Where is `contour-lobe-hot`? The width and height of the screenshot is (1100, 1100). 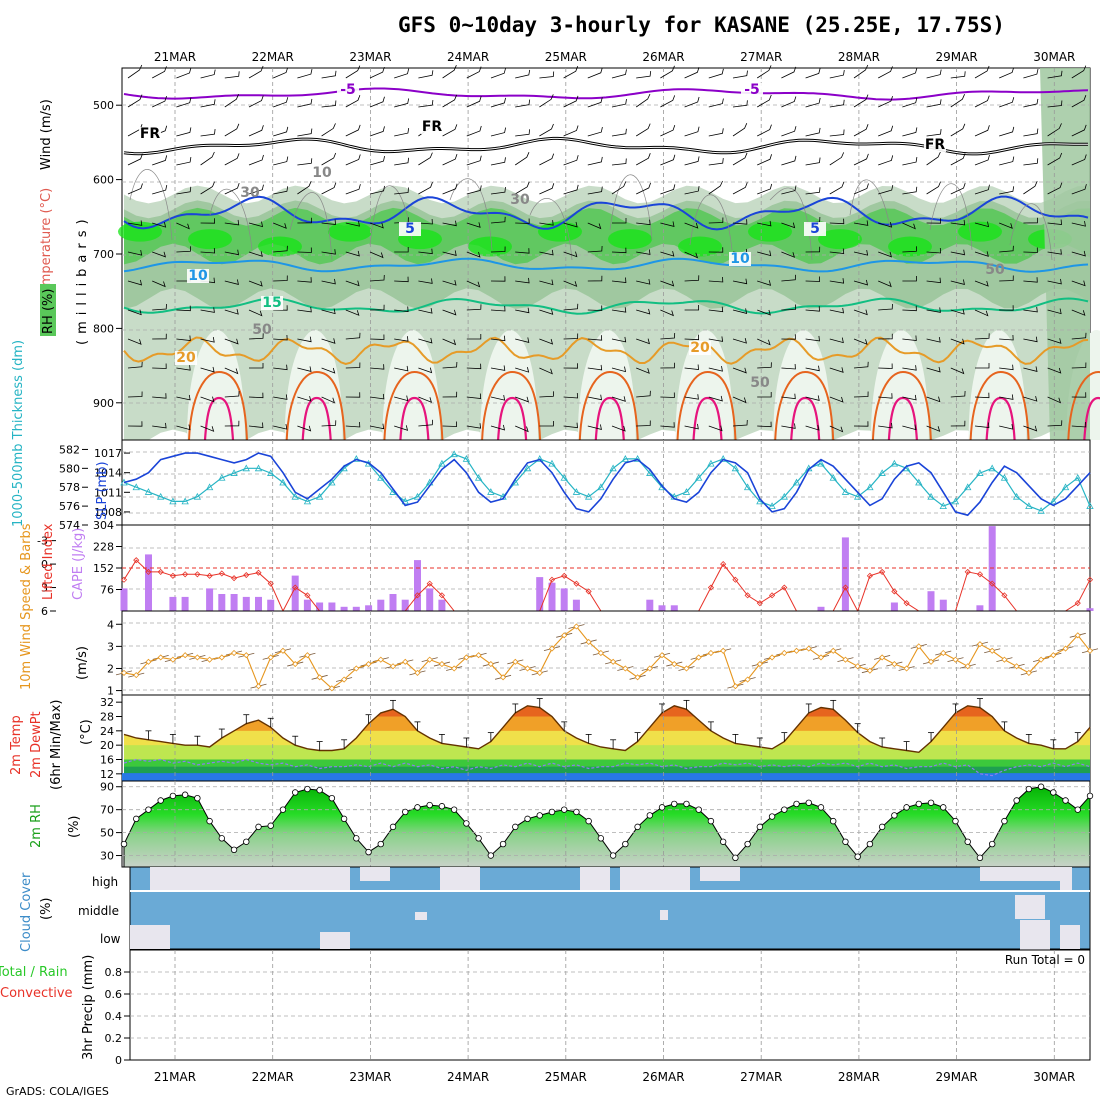 contour-lobe-hot is located at coordinates (1000, 418).